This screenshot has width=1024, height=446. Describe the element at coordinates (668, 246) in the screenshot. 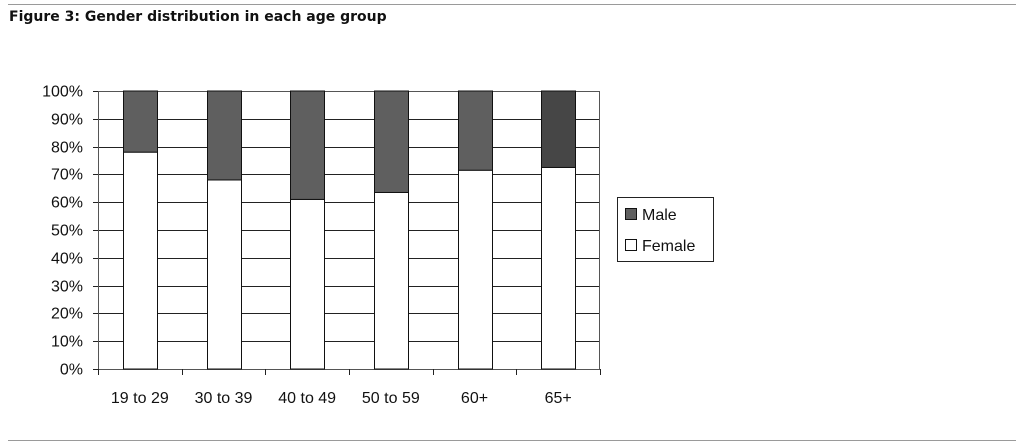

I see `legend-label: Female` at that location.